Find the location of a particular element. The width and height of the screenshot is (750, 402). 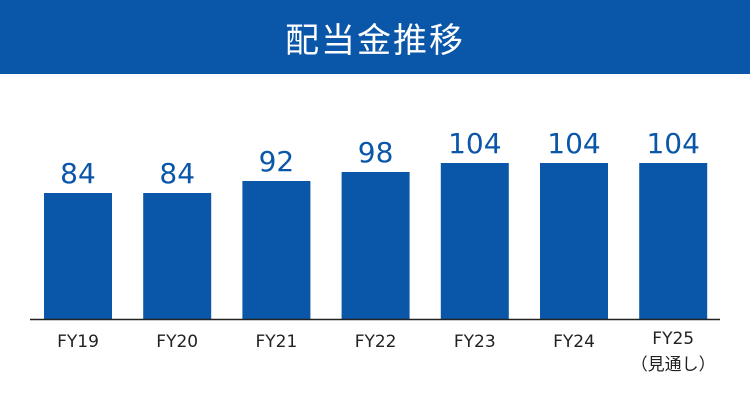

tick-note-fy25: （見通し） is located at coordinates (673, 365).